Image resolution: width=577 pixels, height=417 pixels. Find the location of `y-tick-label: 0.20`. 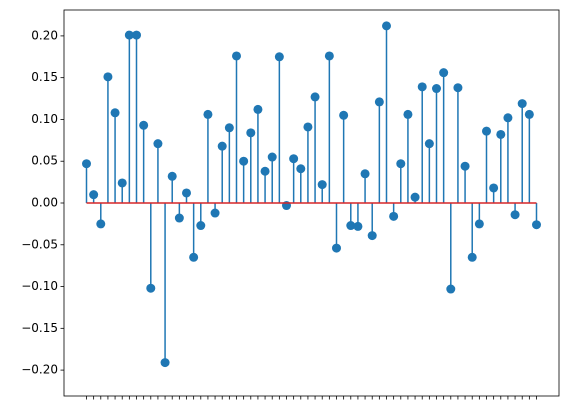

y-tick-label: 0.20 is located at coordinates (44, 35).